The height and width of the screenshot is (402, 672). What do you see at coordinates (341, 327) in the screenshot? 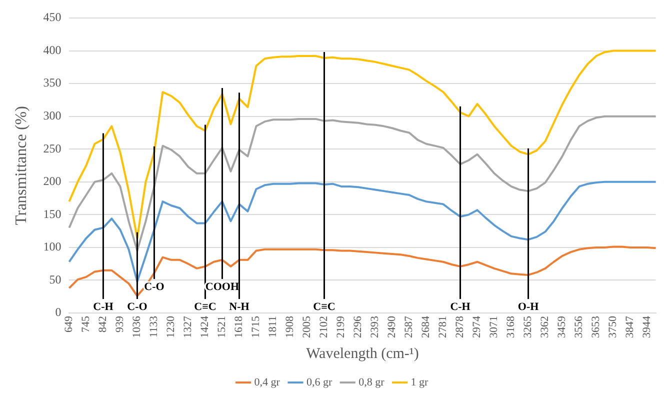
I see `x-tick-label: 2199` at bounding box center [341, 327].